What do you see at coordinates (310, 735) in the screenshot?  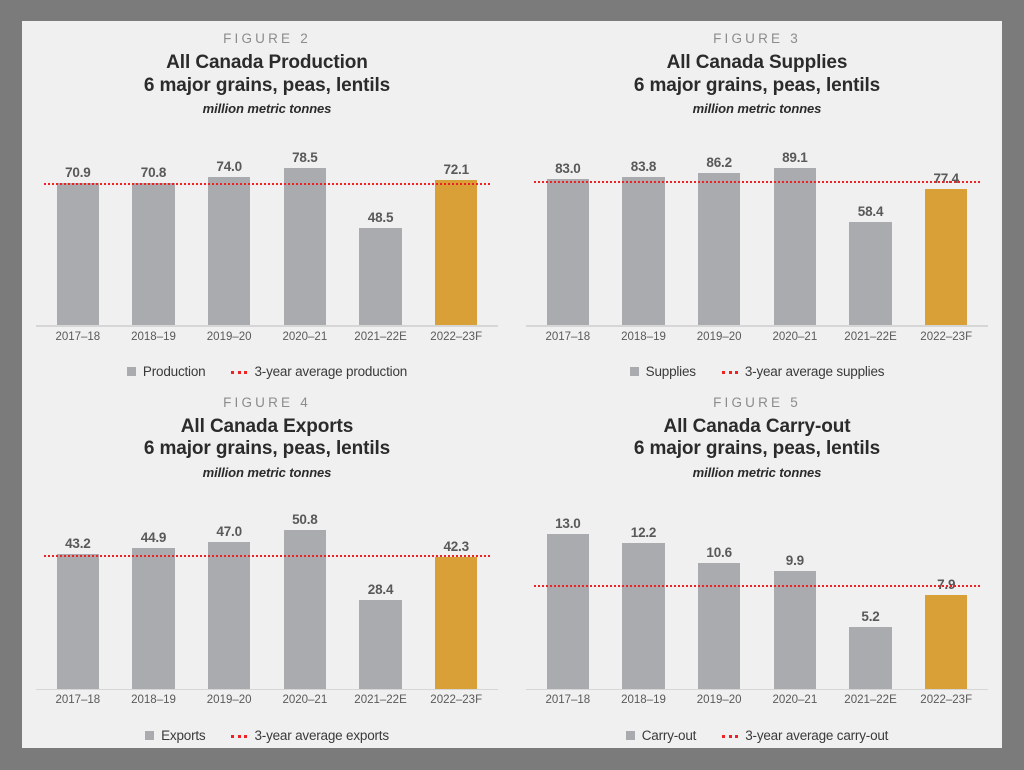 I see `legend-item-average: 3-year average exports` at bounding box center [310, 735].